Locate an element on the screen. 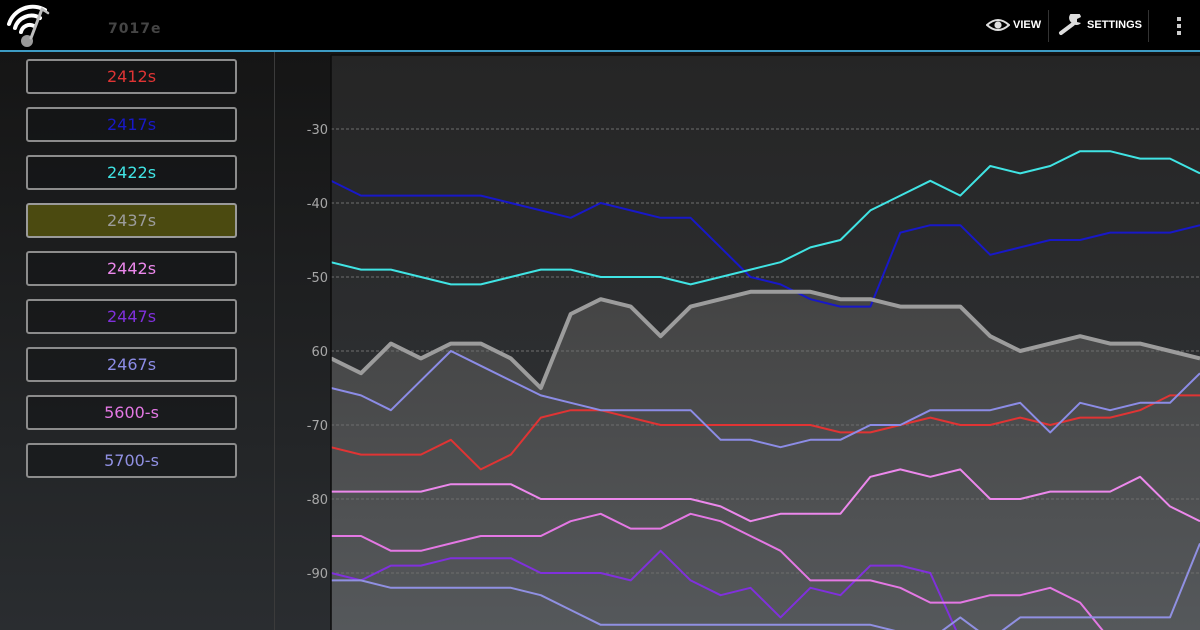 The width and height of the screenshot is (1200, 630). series-line-2467s is located at coordinates (765, 399).